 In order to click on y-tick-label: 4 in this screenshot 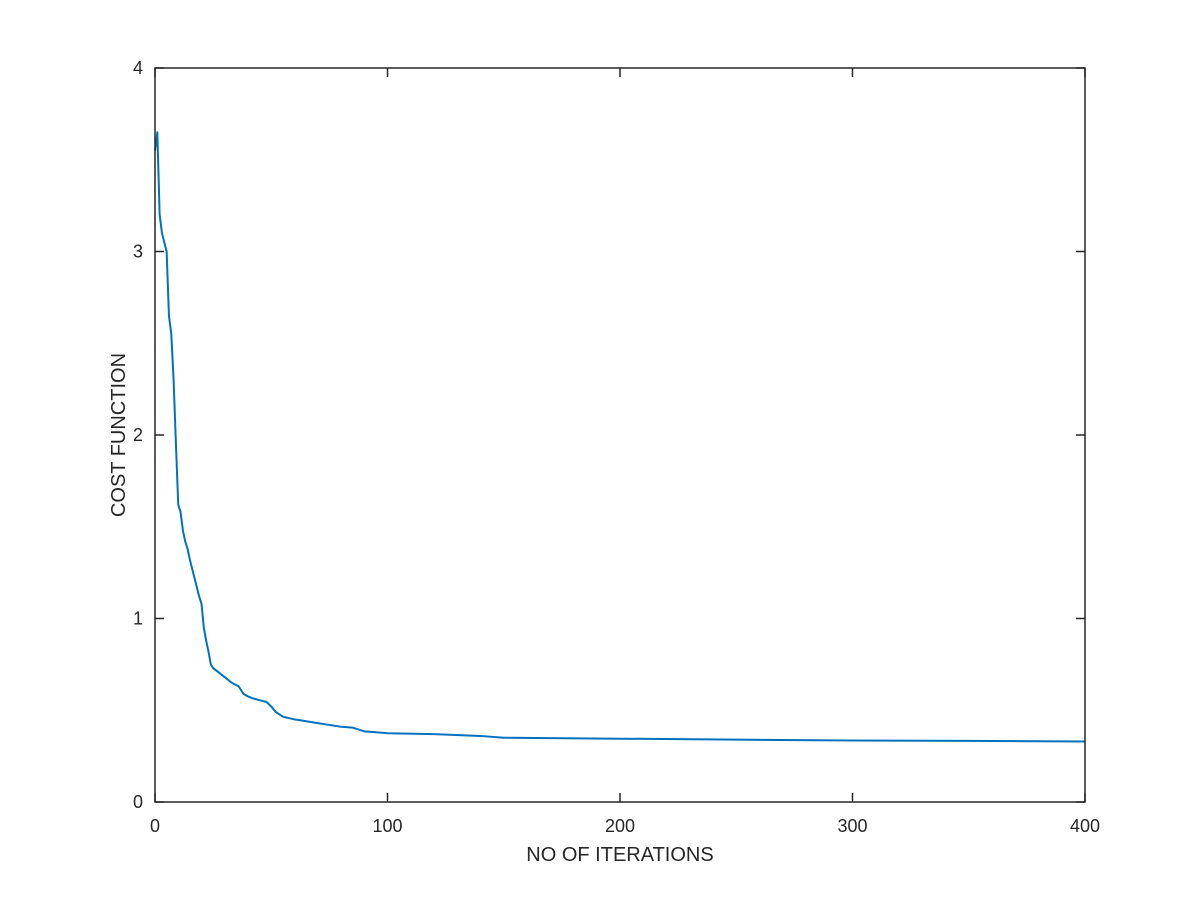, I will do `click(138, 68)`.